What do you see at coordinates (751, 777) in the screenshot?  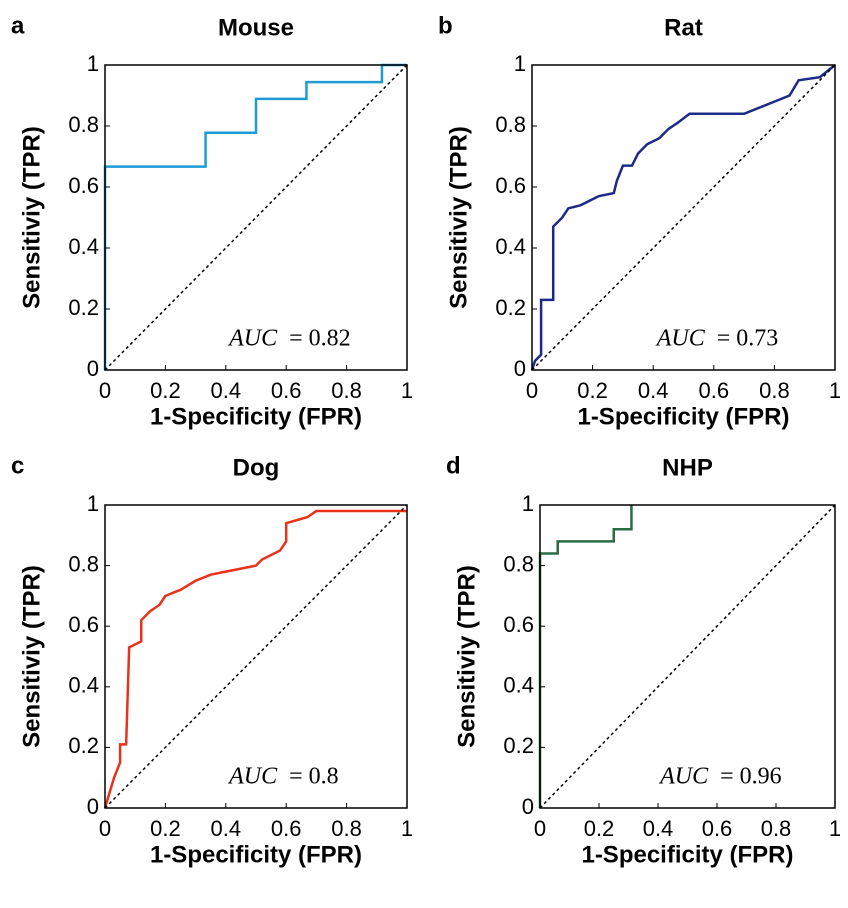 I see `auc-value: = 0.96` at bounding box center [751, 777].